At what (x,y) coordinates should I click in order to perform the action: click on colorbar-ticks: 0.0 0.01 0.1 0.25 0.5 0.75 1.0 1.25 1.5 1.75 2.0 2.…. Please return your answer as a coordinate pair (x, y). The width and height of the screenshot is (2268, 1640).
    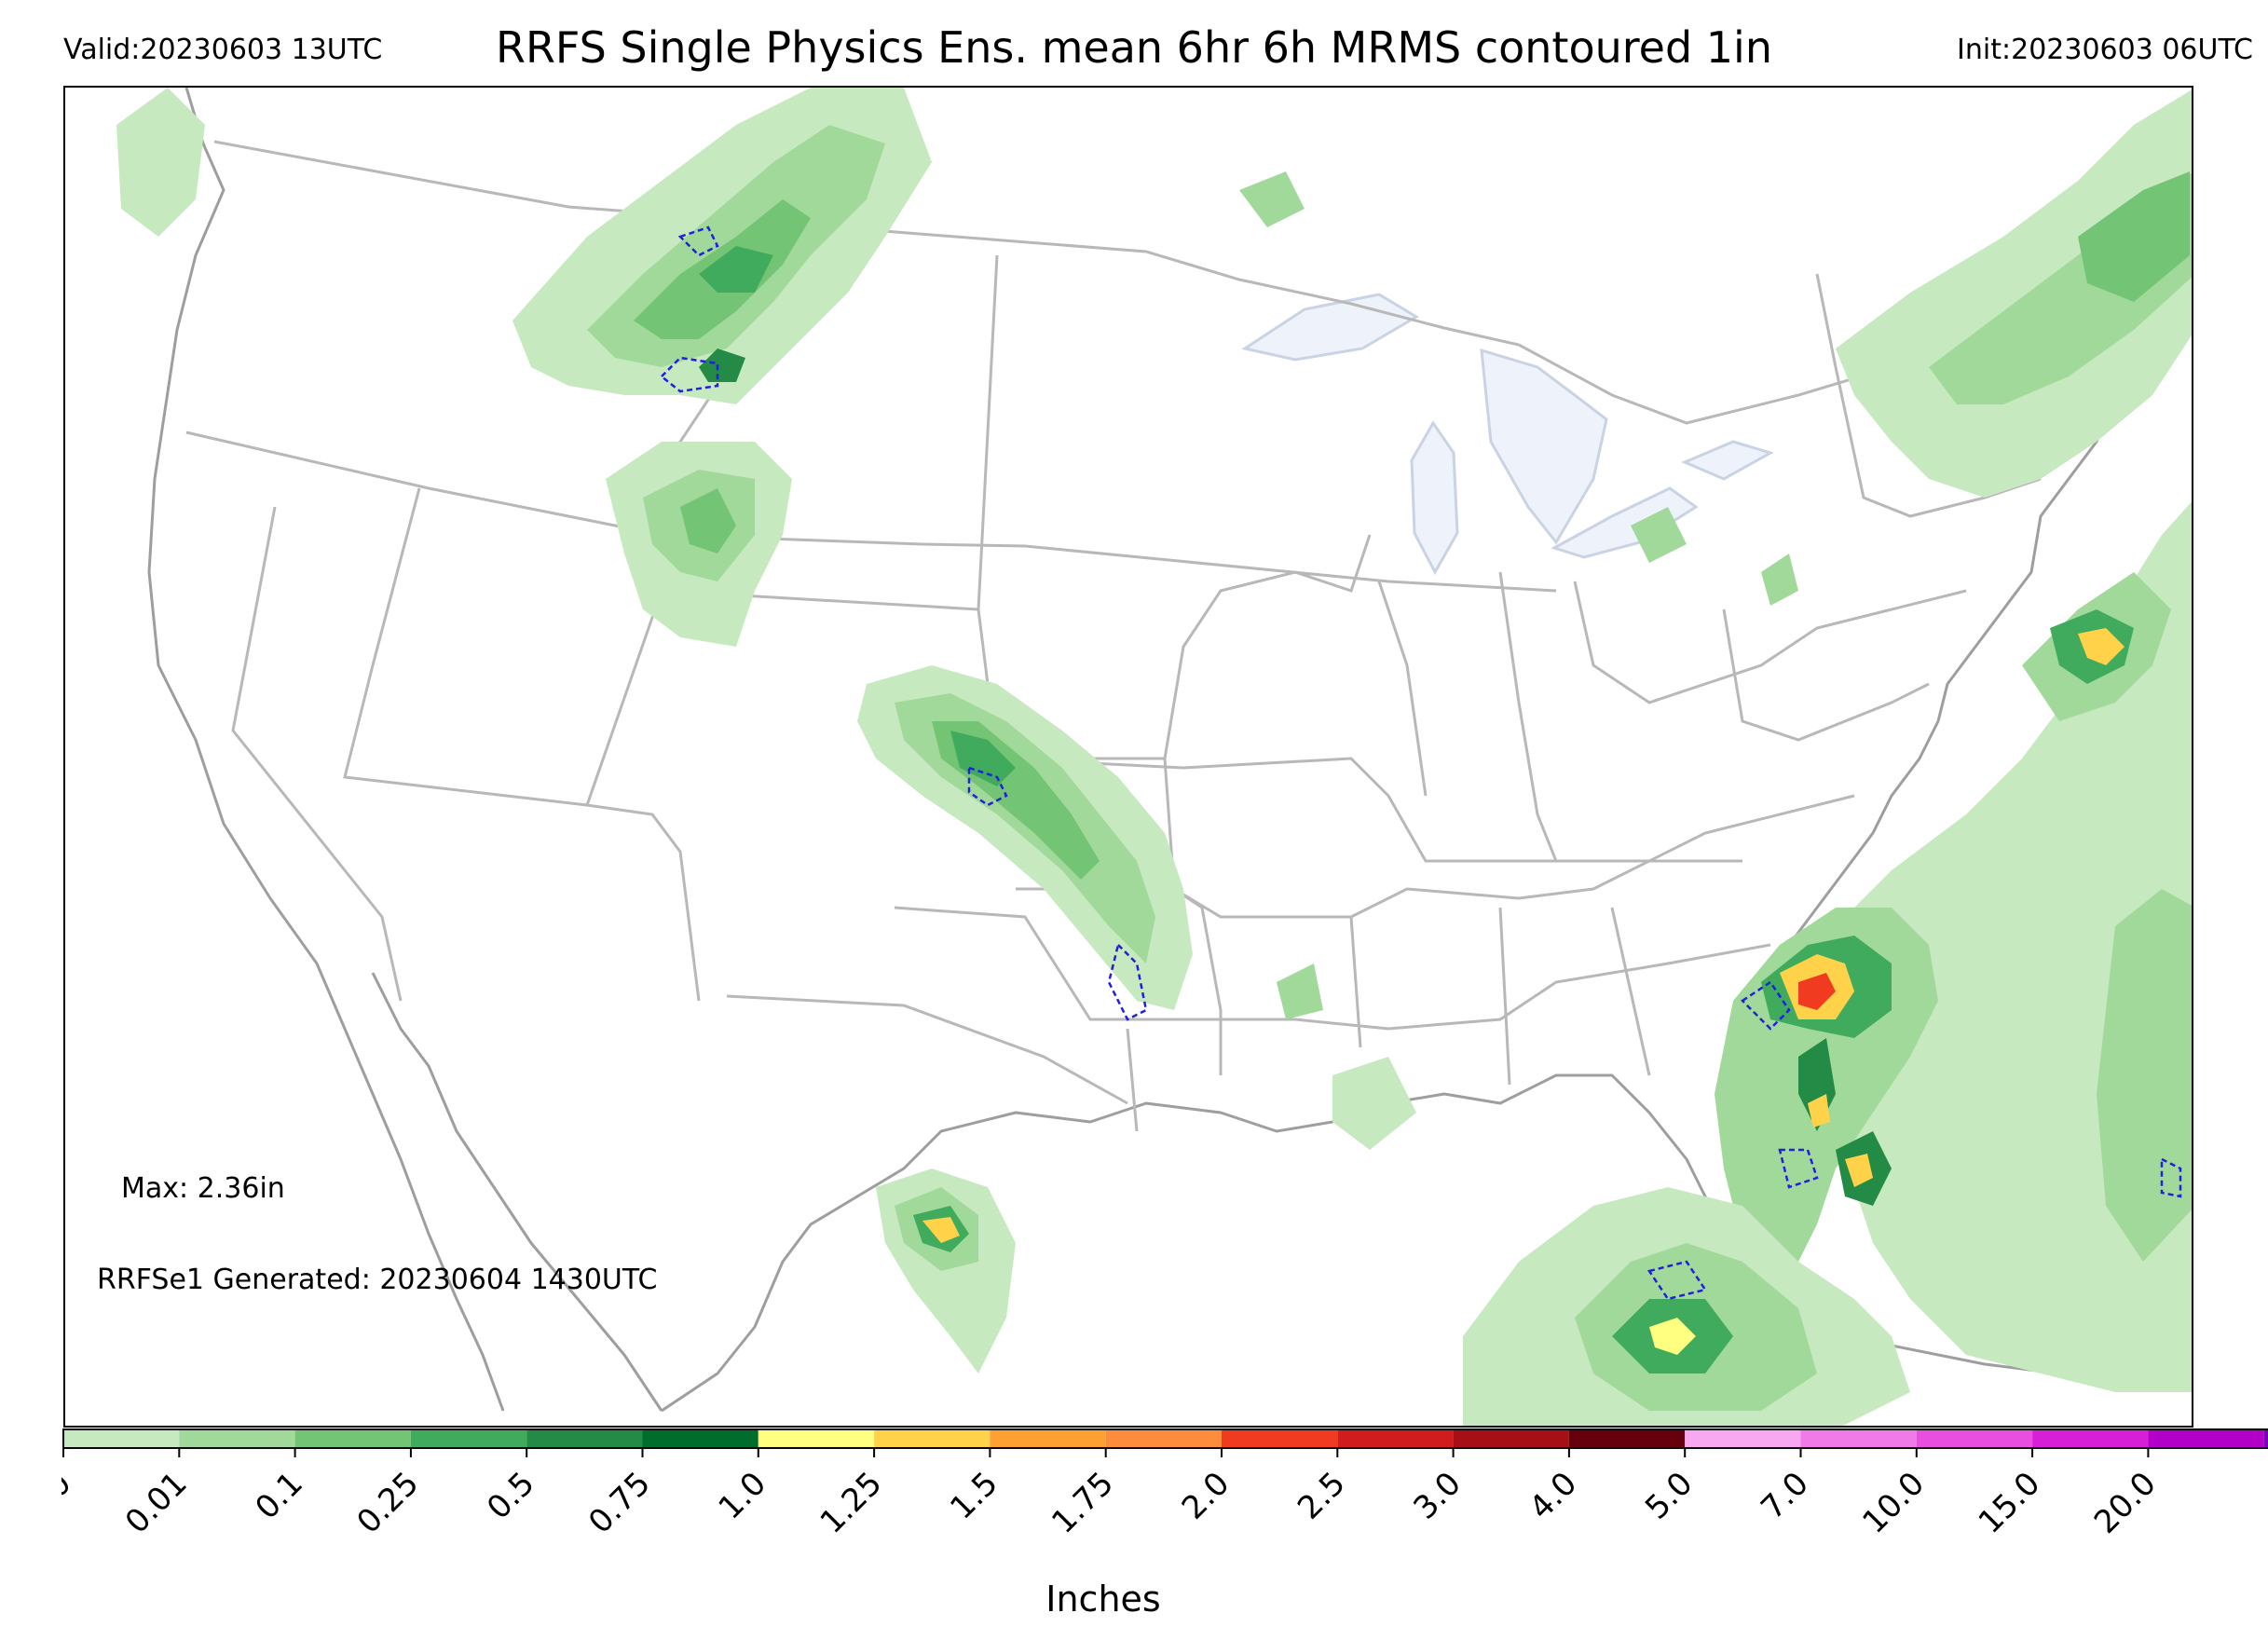
    Looking at the image, I should click on (1112, 1494).